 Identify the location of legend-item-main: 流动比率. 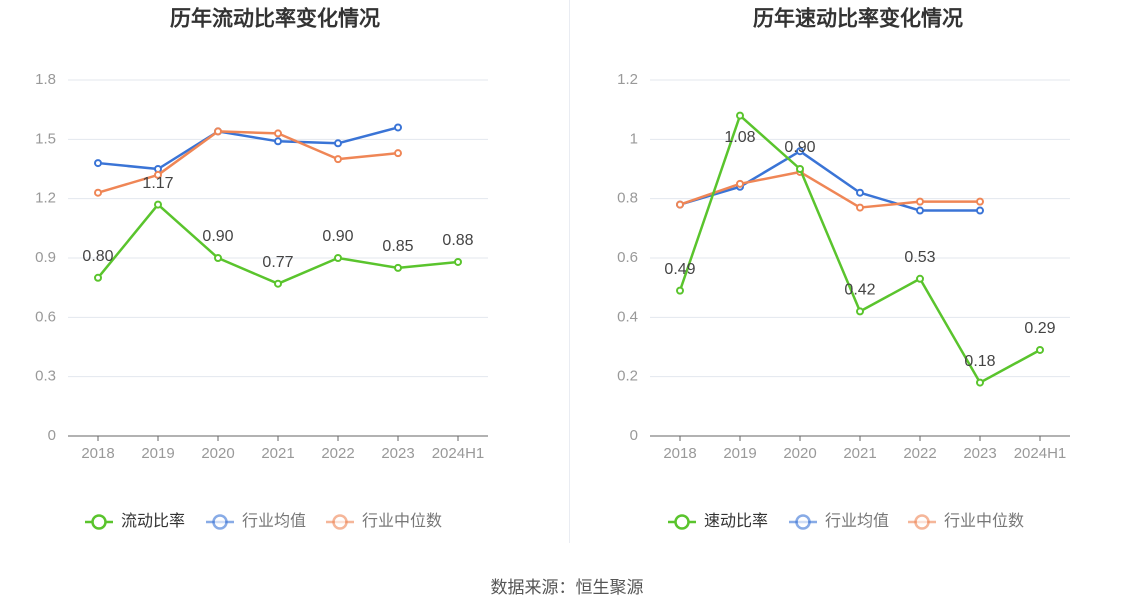
(135, 521).